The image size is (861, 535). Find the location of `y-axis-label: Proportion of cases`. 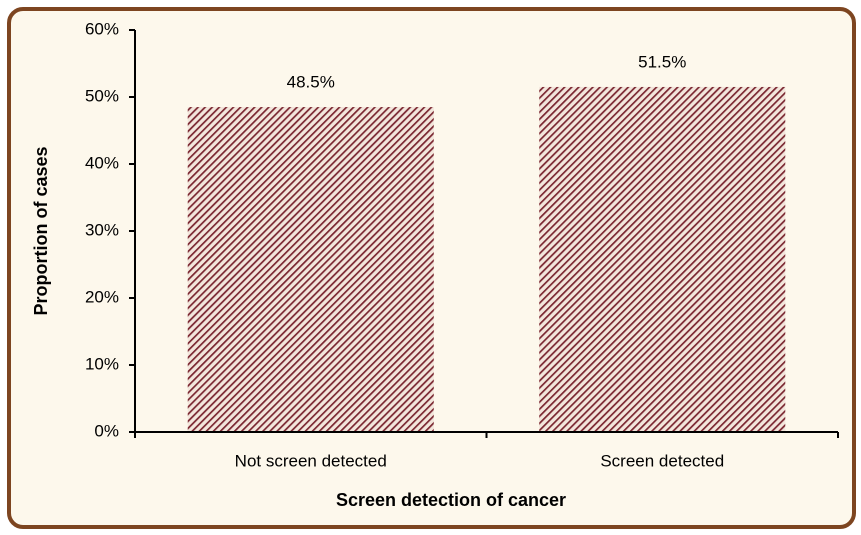

y-axis-label: Proportion of cases is located at coordinates (41, 230).